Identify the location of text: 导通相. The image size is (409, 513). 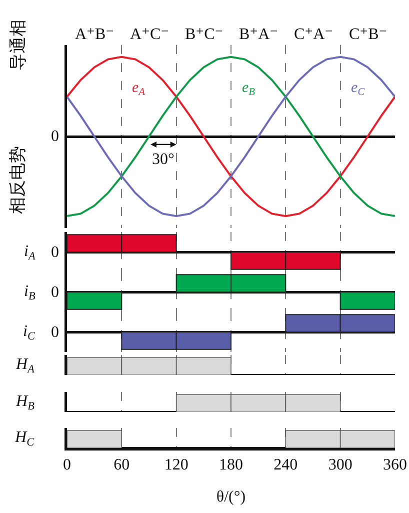
(18, 45).